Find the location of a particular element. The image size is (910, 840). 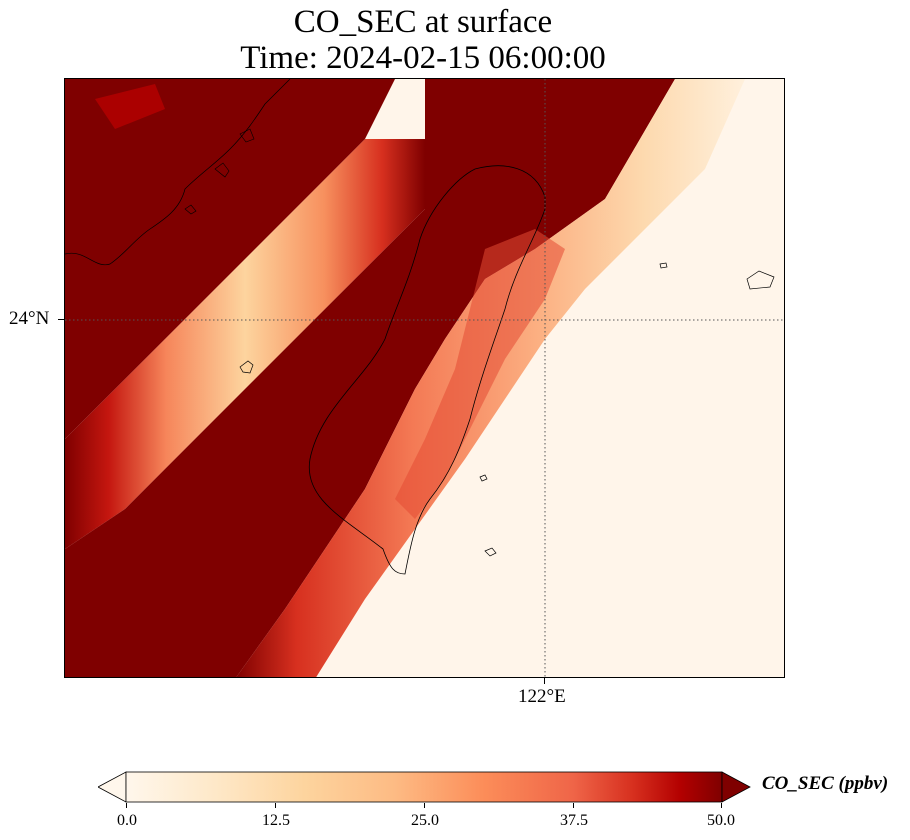

coastal-islands is located at coordinates (219, 171).